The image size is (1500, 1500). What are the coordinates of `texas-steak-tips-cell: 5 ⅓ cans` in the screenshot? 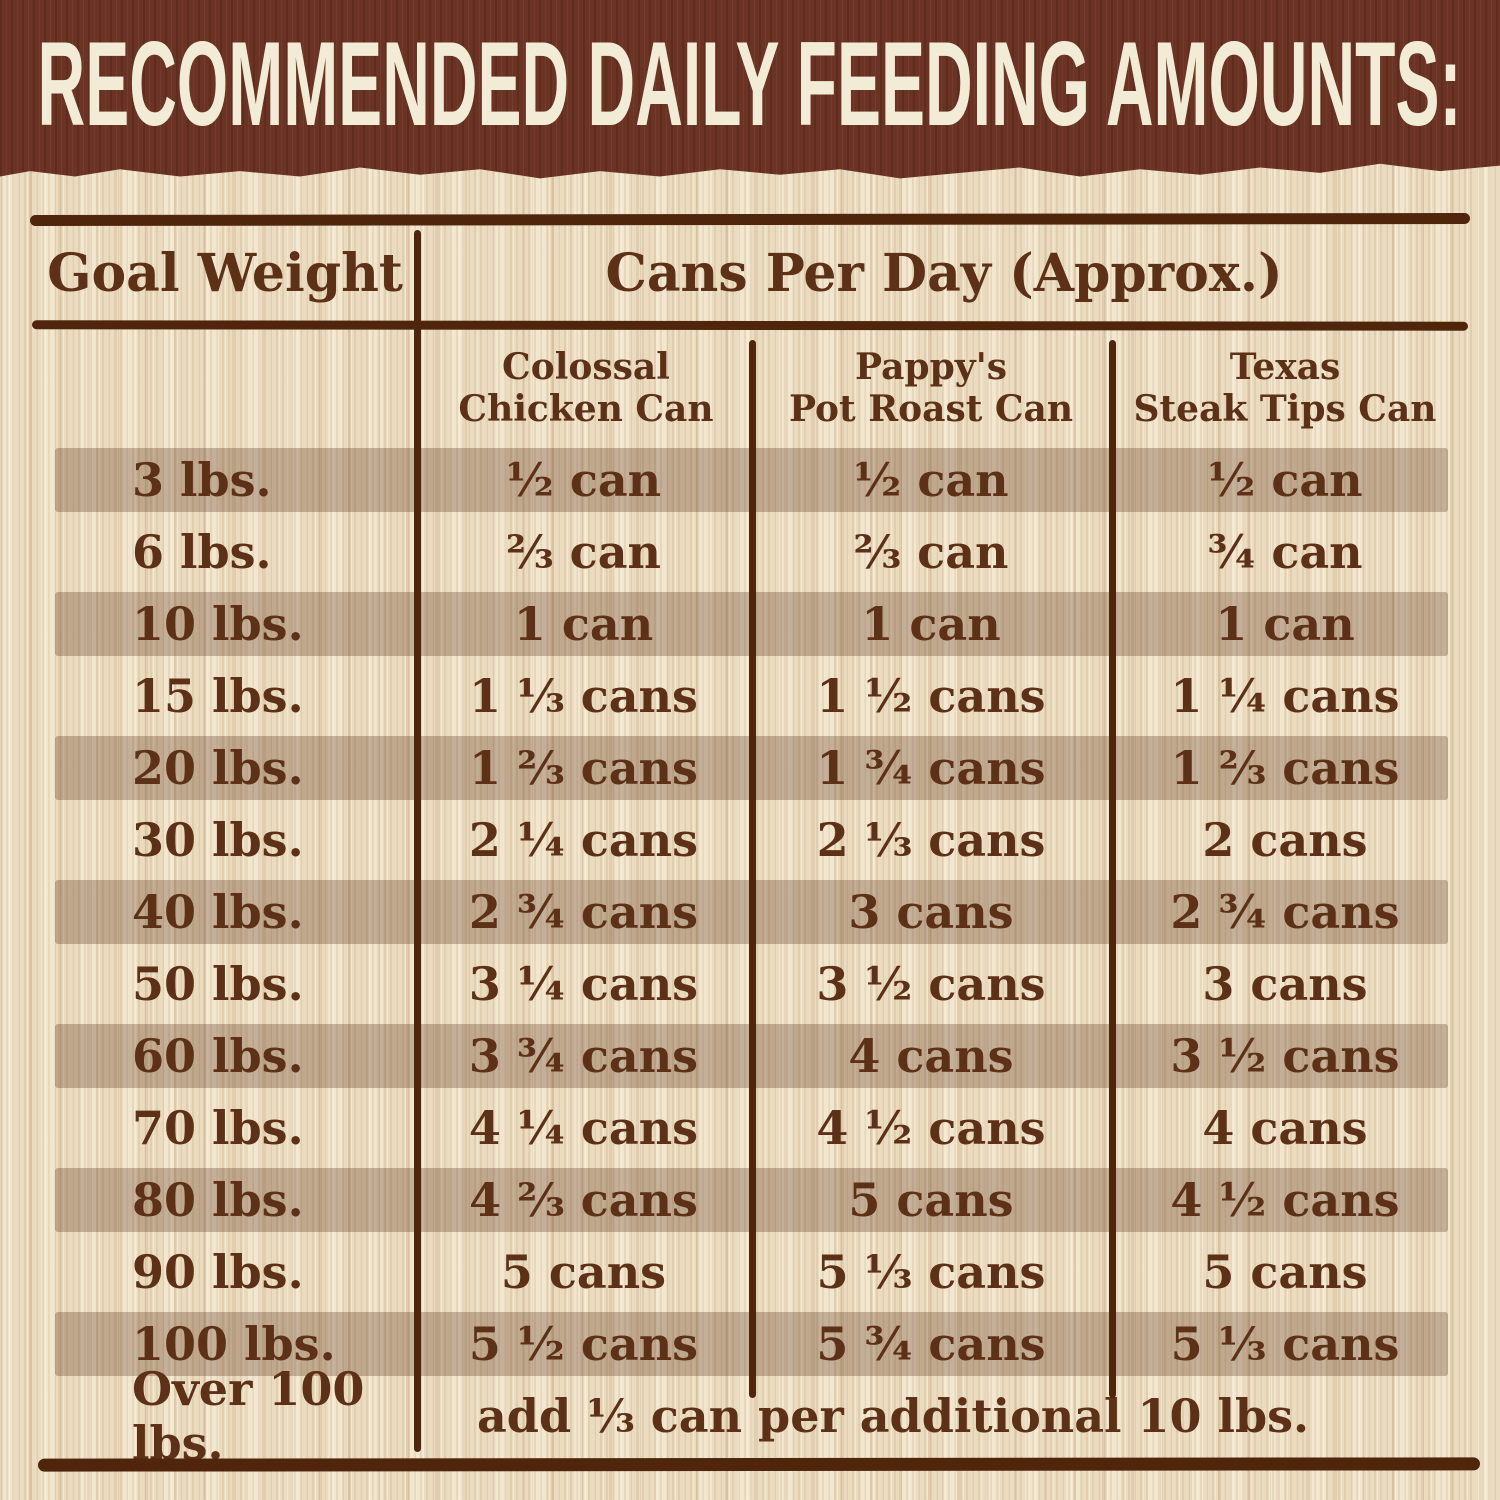 It's located at (1285, 1344).